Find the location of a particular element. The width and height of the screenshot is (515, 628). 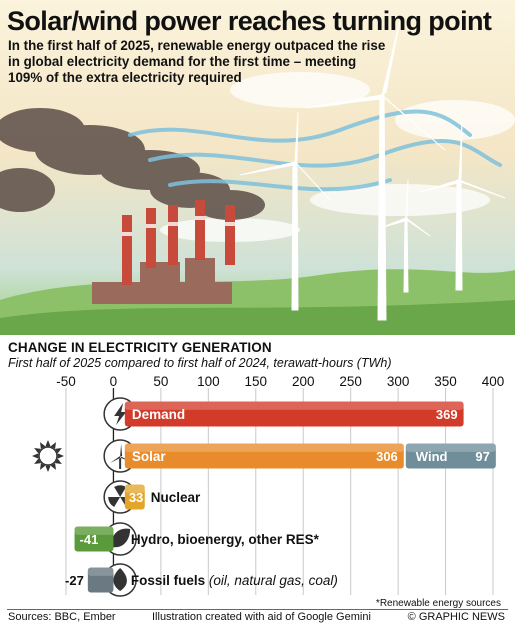

x-tick-label: 350 is located at coordinates (445, 381).